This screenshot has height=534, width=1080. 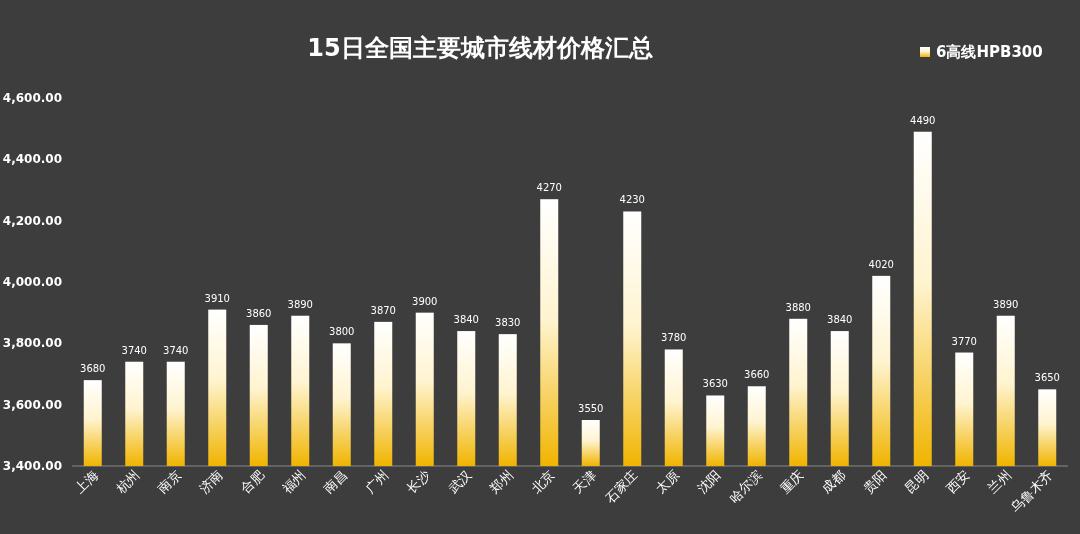 What do you see at coordinates (377, 482) in the screenshot?
I see `x-tick-label: 广州` at bounding box center [377, 482].